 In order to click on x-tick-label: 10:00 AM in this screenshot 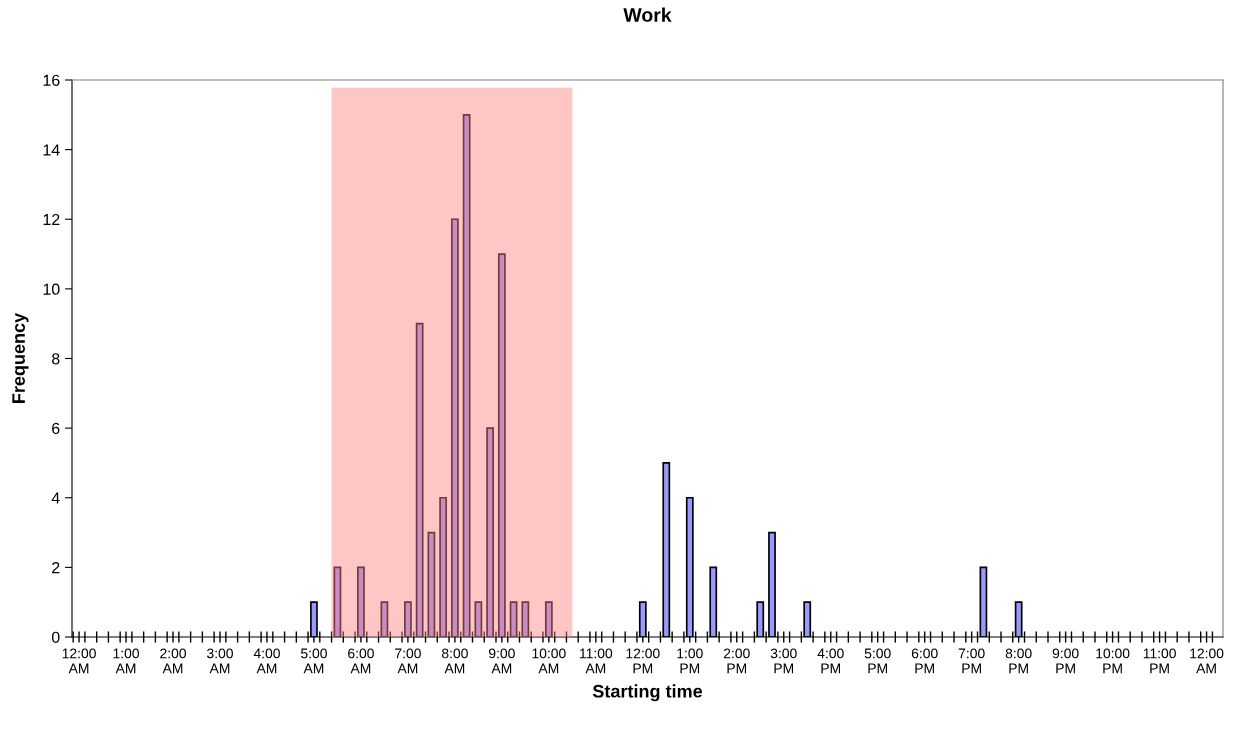, I will do `click(549, 661)`.